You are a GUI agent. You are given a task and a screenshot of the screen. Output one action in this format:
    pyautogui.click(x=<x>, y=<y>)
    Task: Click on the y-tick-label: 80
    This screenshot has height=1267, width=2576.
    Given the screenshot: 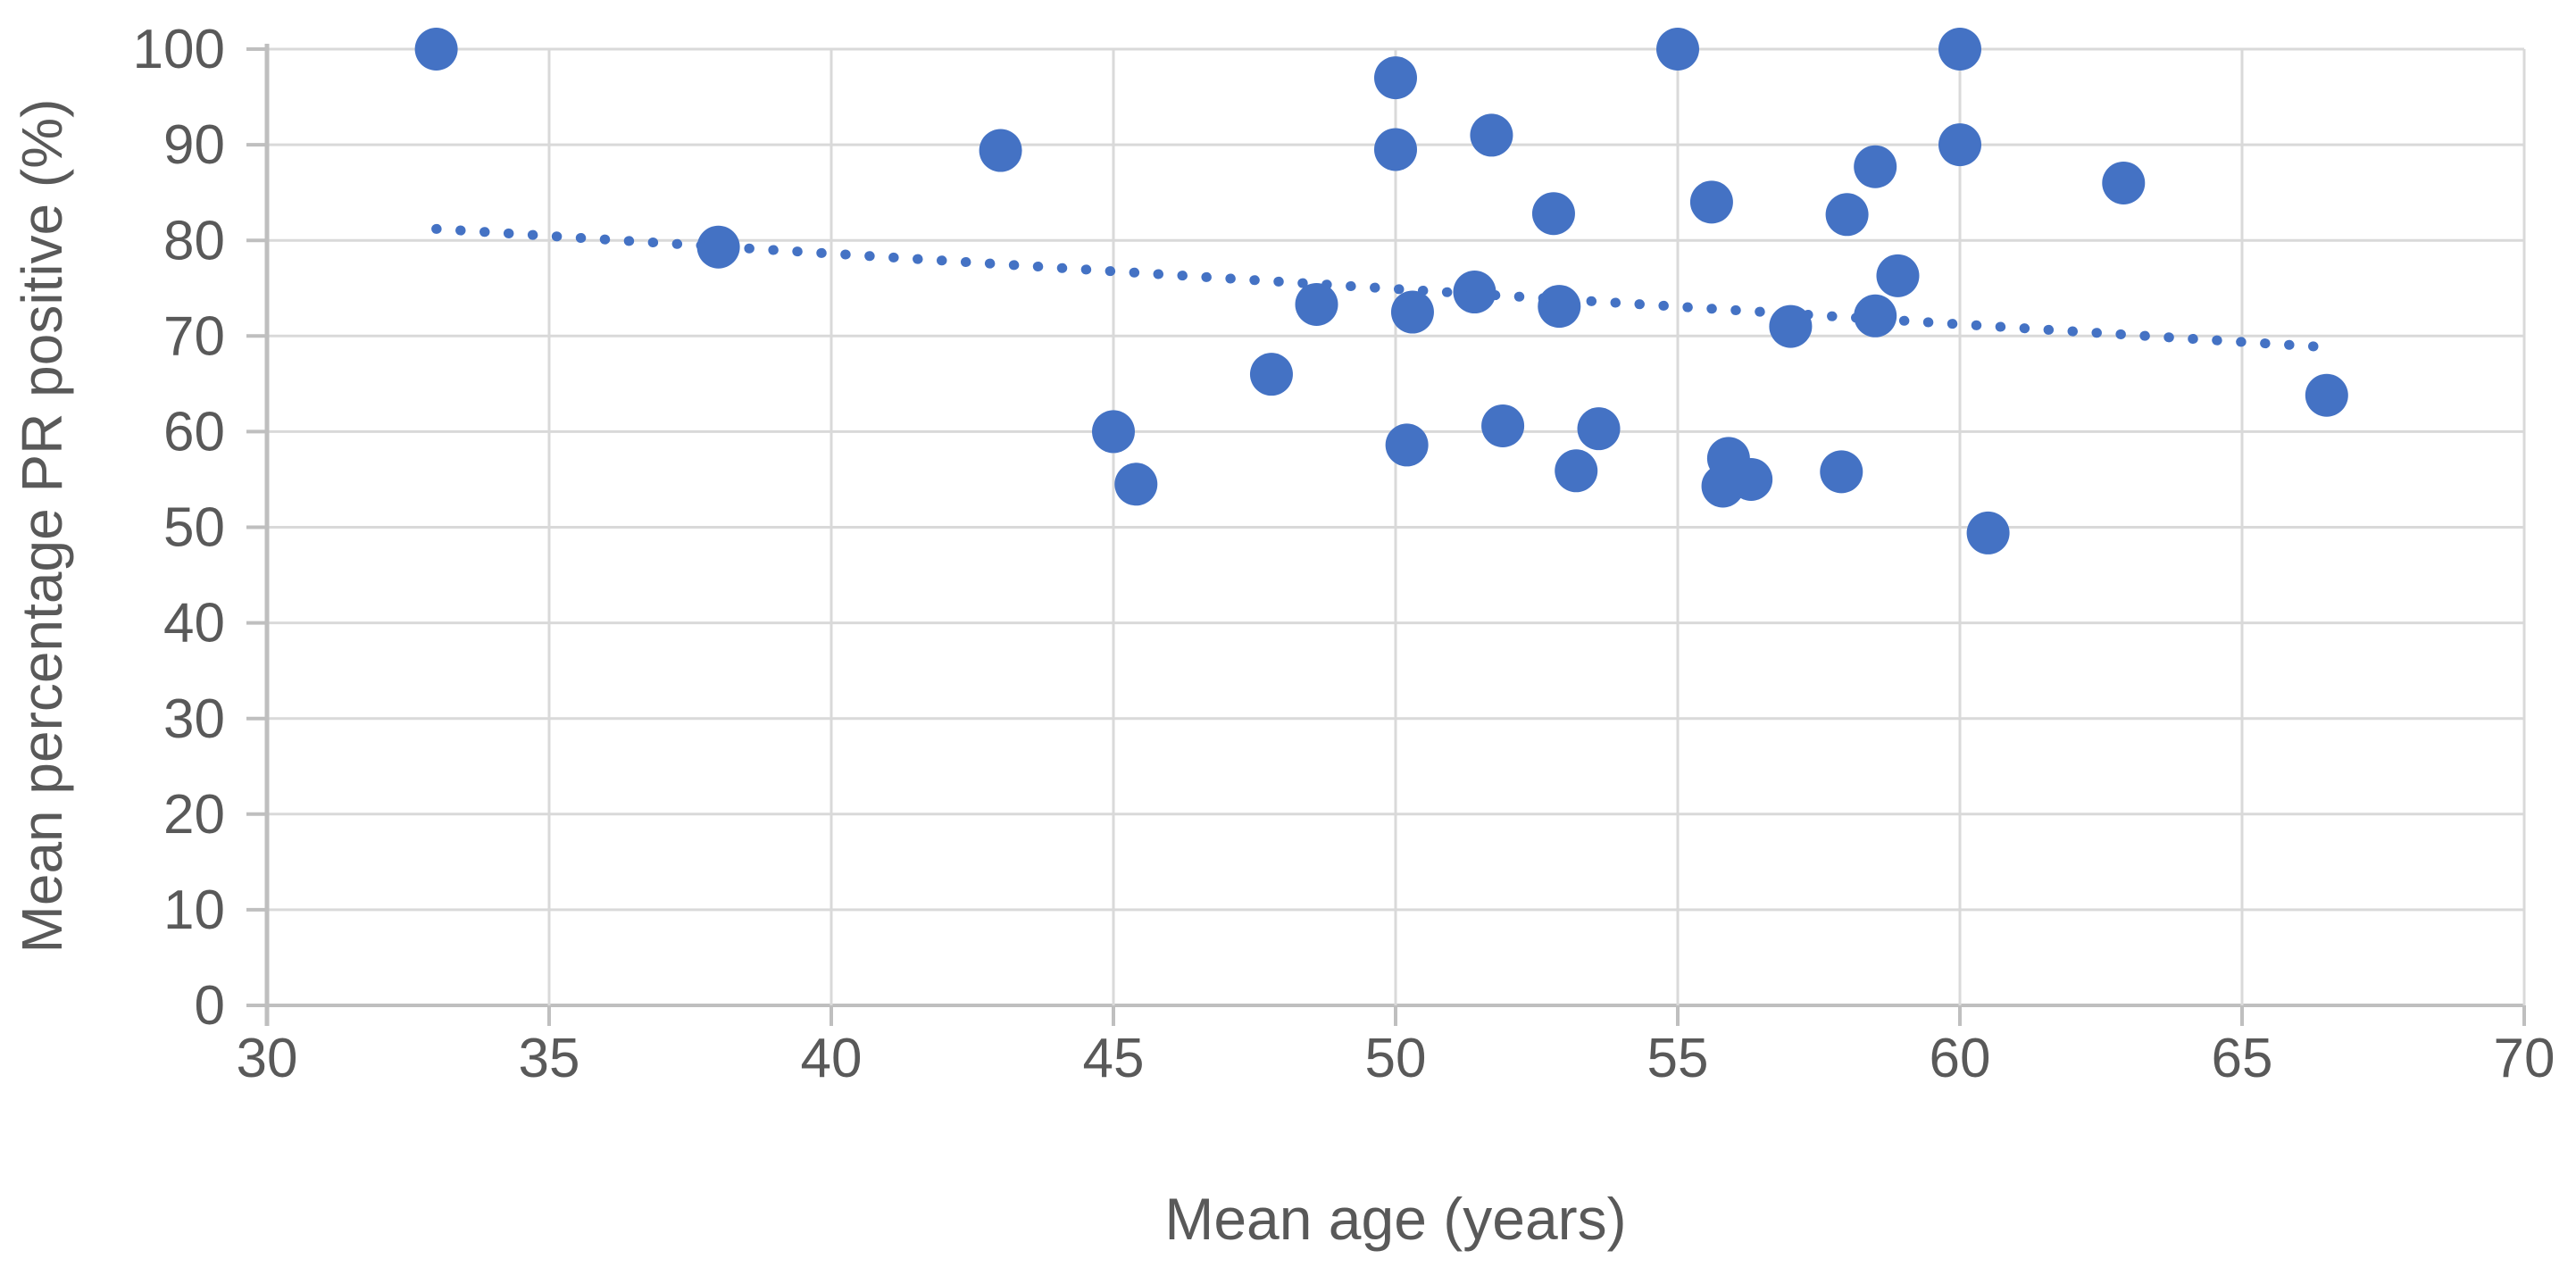 What is the action you would take?
    pyautogui.click(x=194, y=240)
    